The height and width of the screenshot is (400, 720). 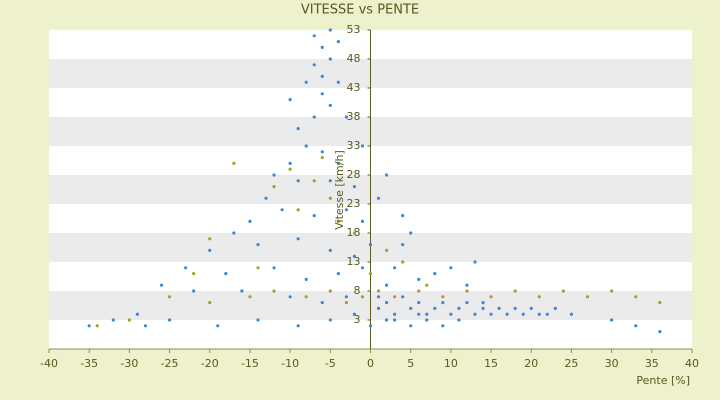 What do you see at coordinates (360, 10) in the screenshot?
I see `chart-title: VITESSE vs PENTE` at bounding box center [360, 10].